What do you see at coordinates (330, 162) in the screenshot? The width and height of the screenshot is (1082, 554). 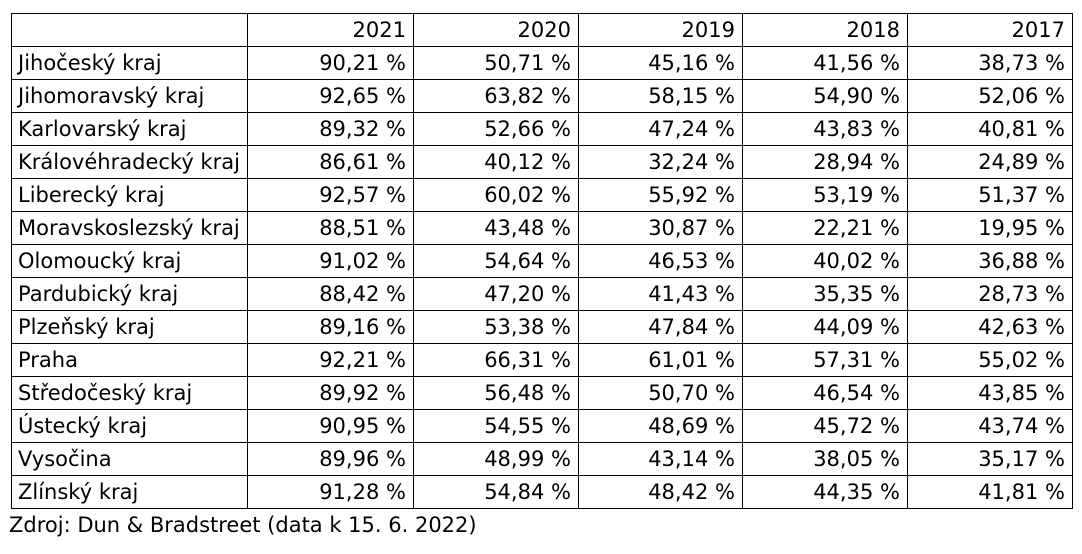 I see `value-cell: 86,61 %` at bounding box center [330, 162].